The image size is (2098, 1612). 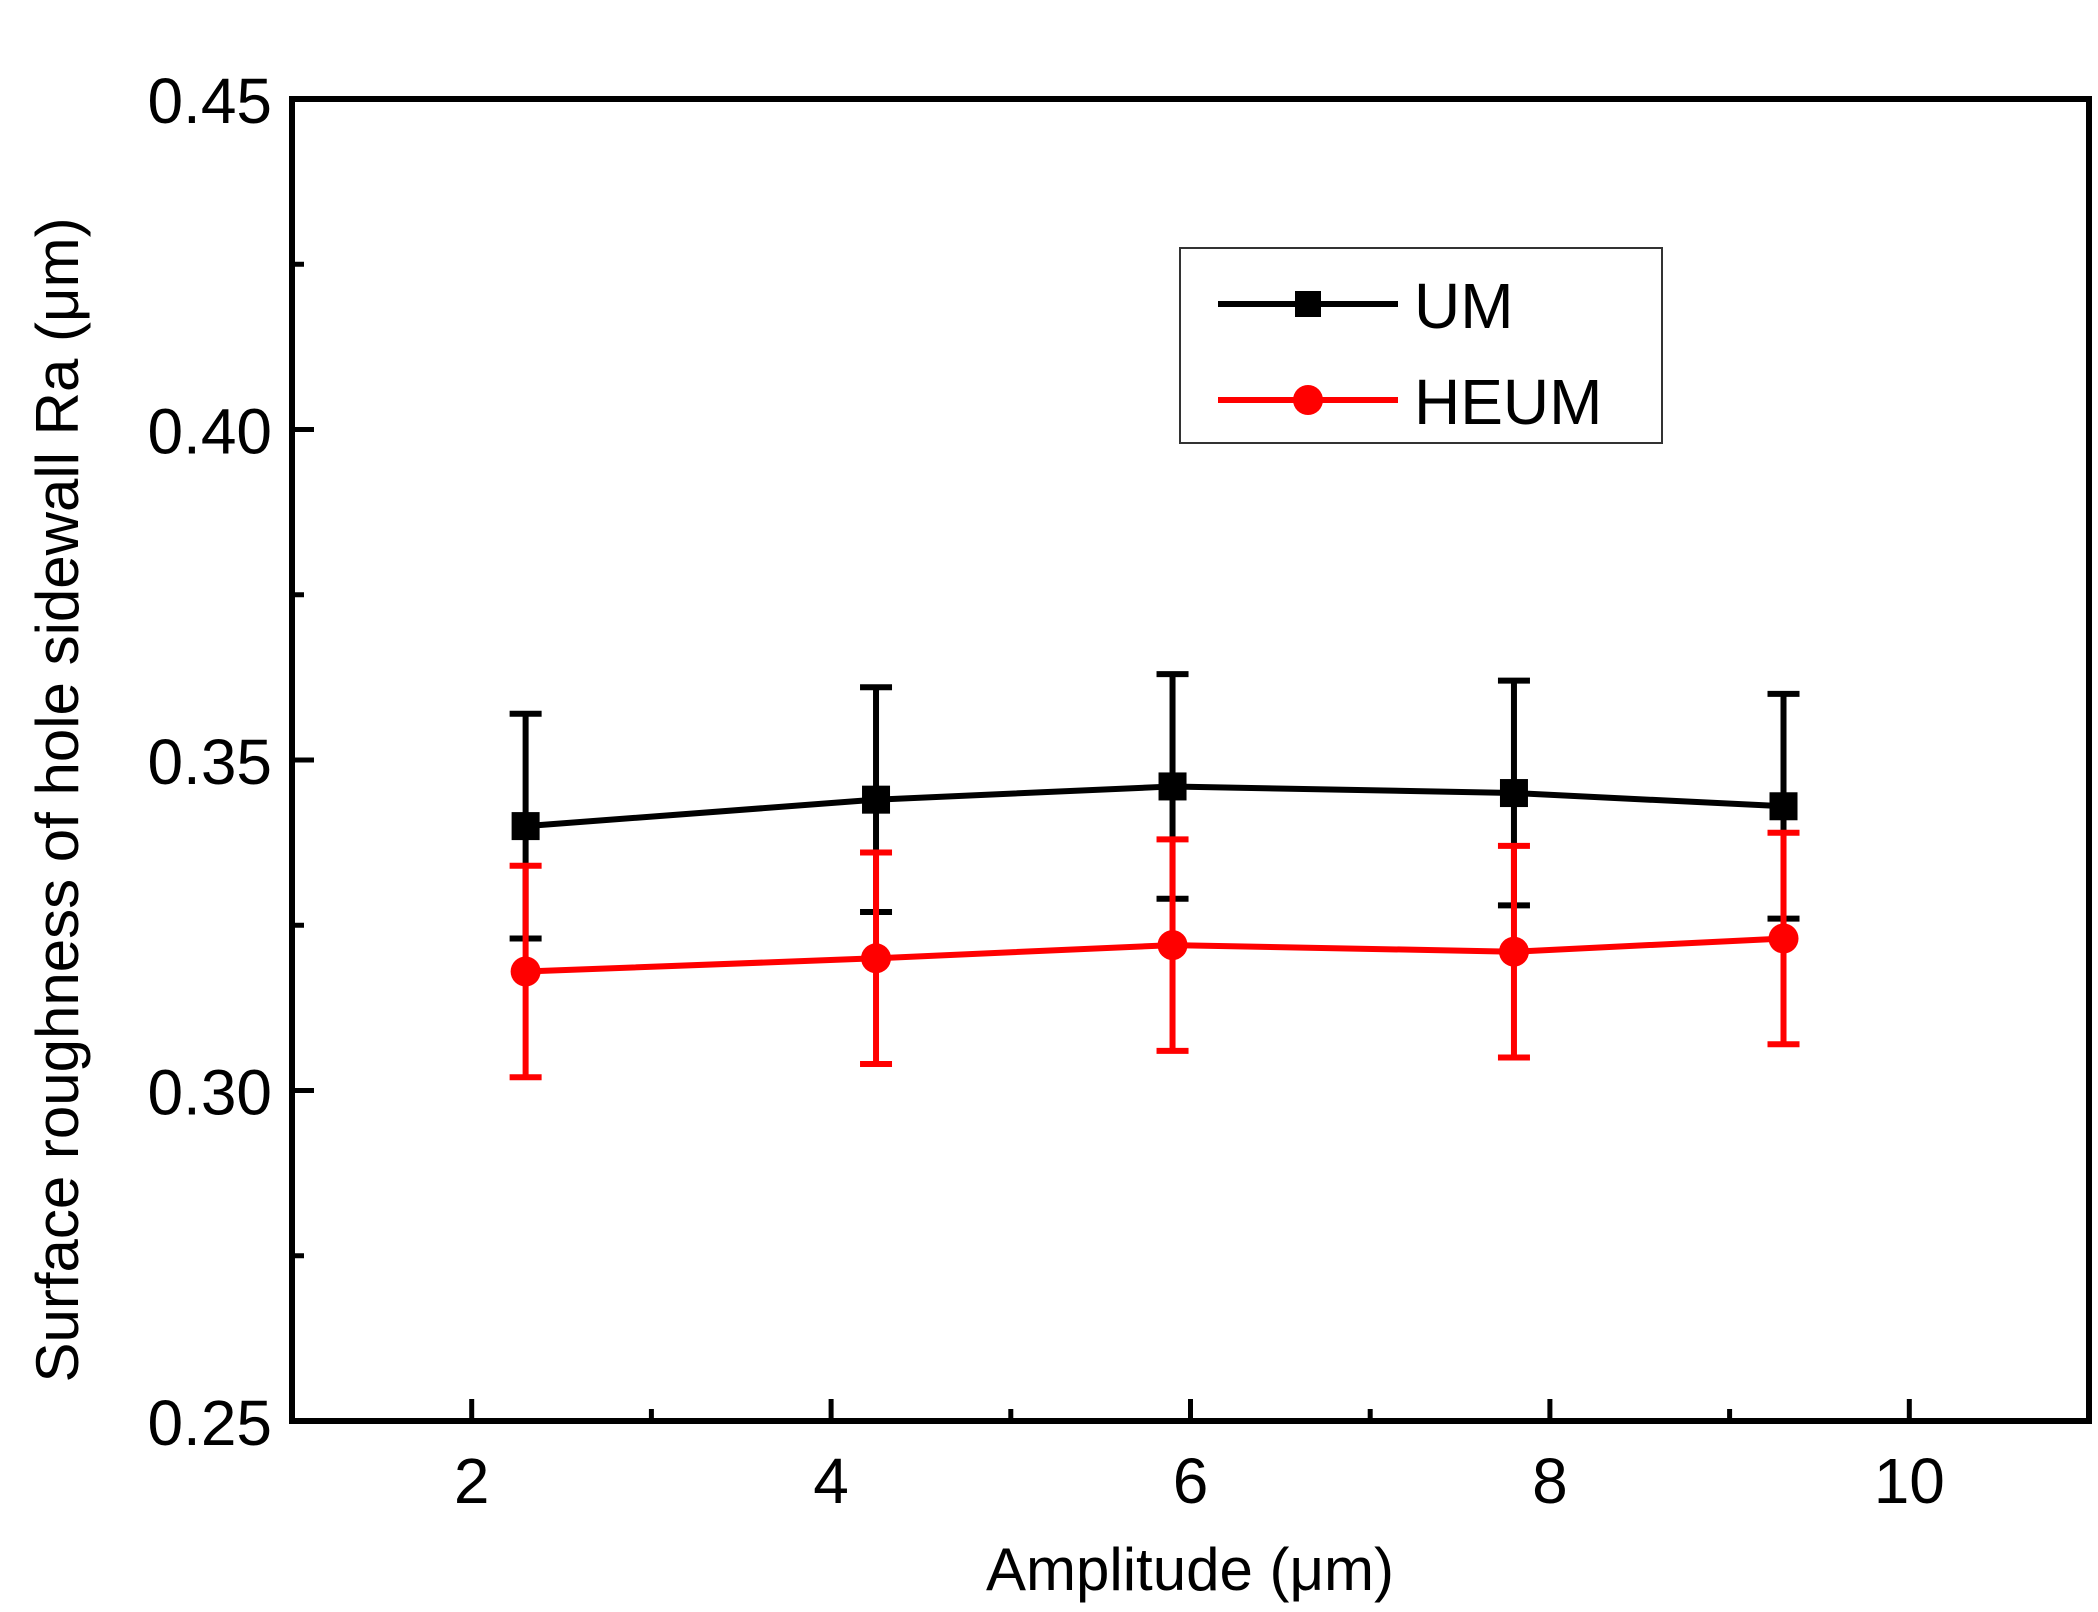 What do you see at coordinates (1550, 1481) in the screenshot?
I see `x-tick-label: 8` at bounding box center [1550, 1481].